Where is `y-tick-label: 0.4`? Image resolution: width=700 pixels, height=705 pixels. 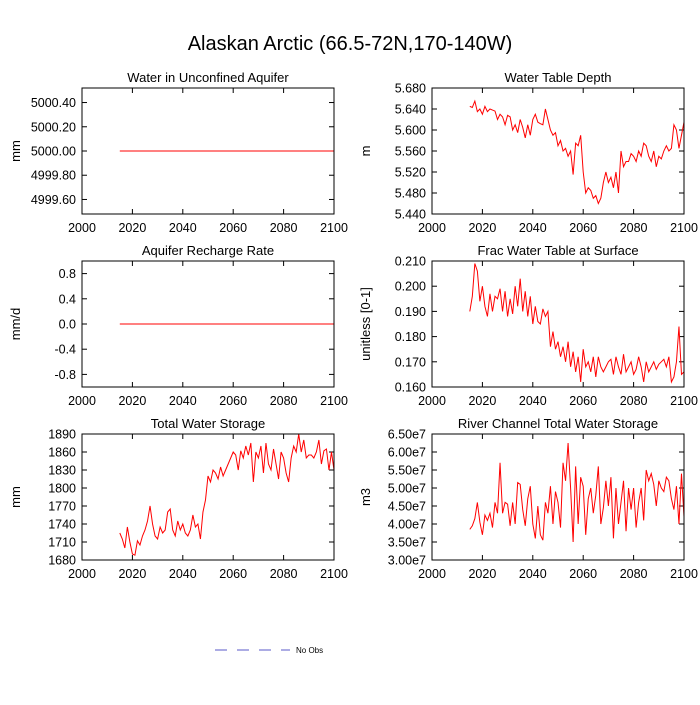
y-tick-label: 0.4 is located at coordinates (67, 299).